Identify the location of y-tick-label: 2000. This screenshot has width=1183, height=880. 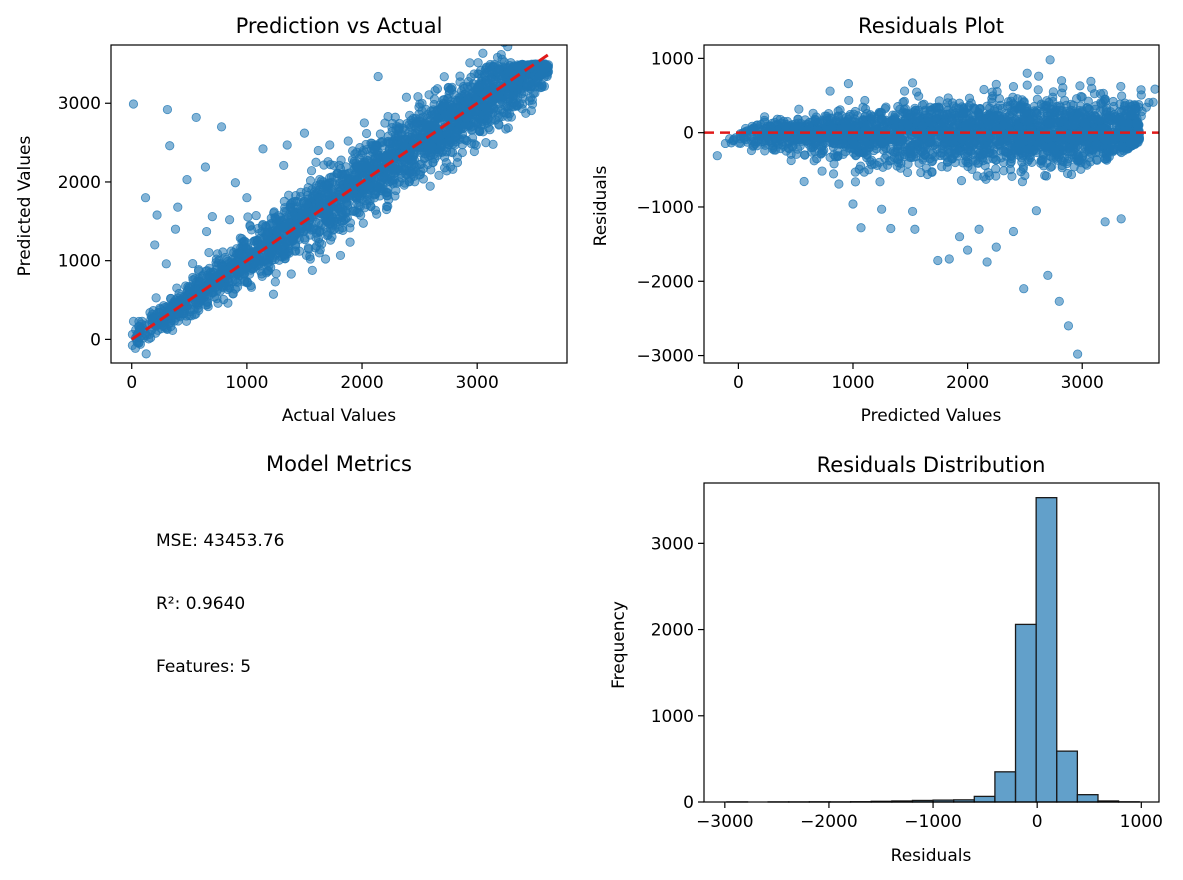
(79, 183).